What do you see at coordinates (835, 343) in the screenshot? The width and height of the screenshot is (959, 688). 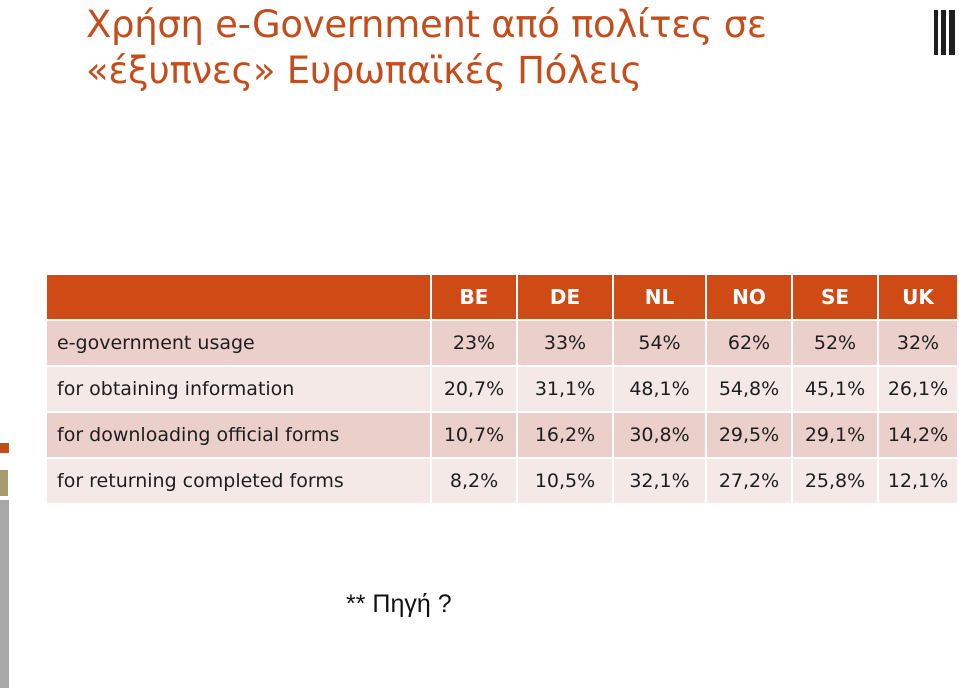 I see `table-cell: 52%` at bounding box center [835, 343].